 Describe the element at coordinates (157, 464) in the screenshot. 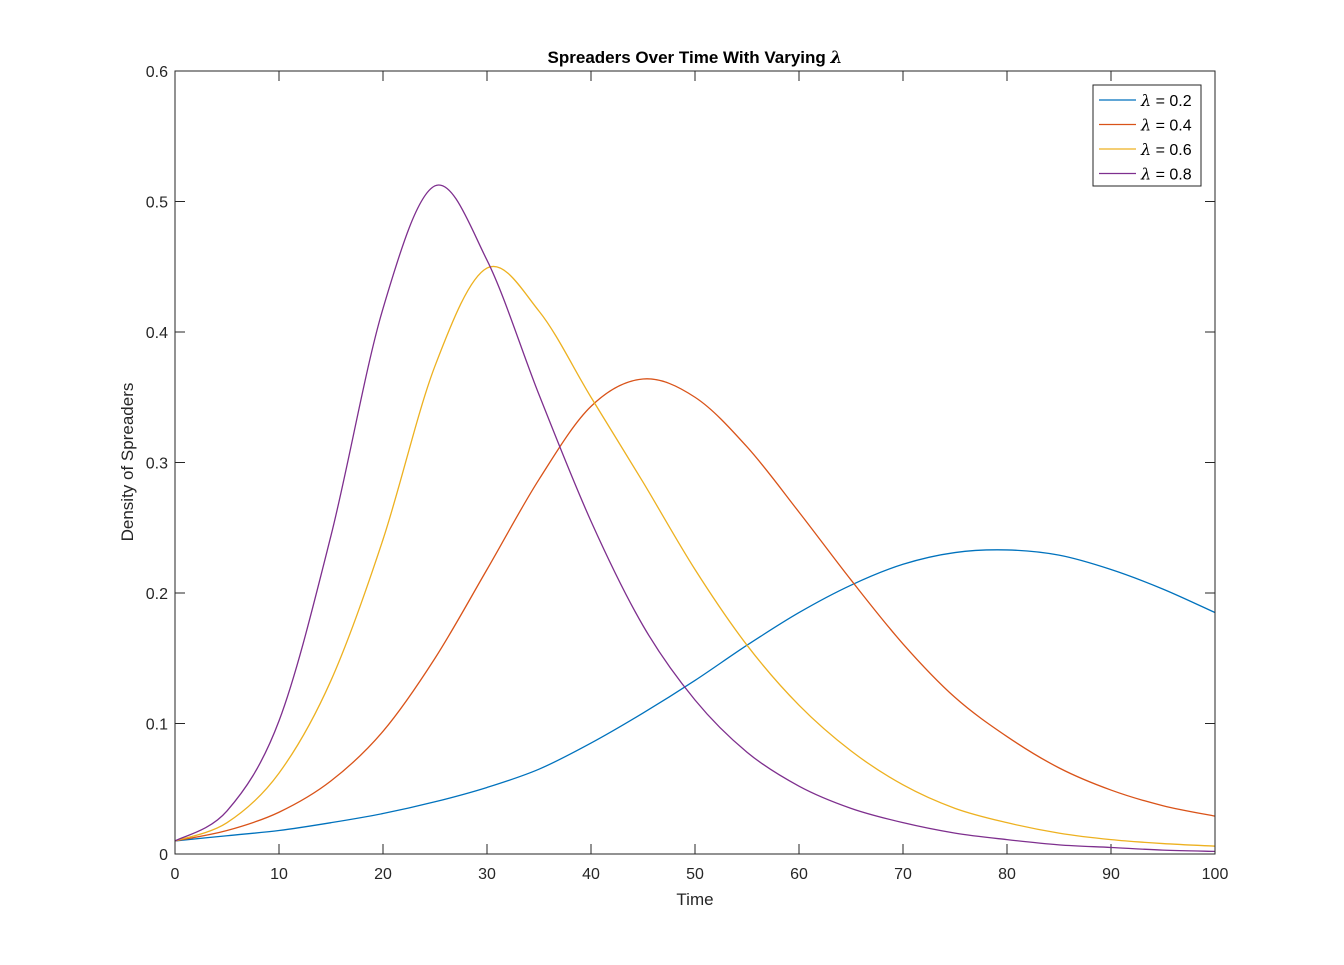

I see `y-tick-label: 0.3` at that location.